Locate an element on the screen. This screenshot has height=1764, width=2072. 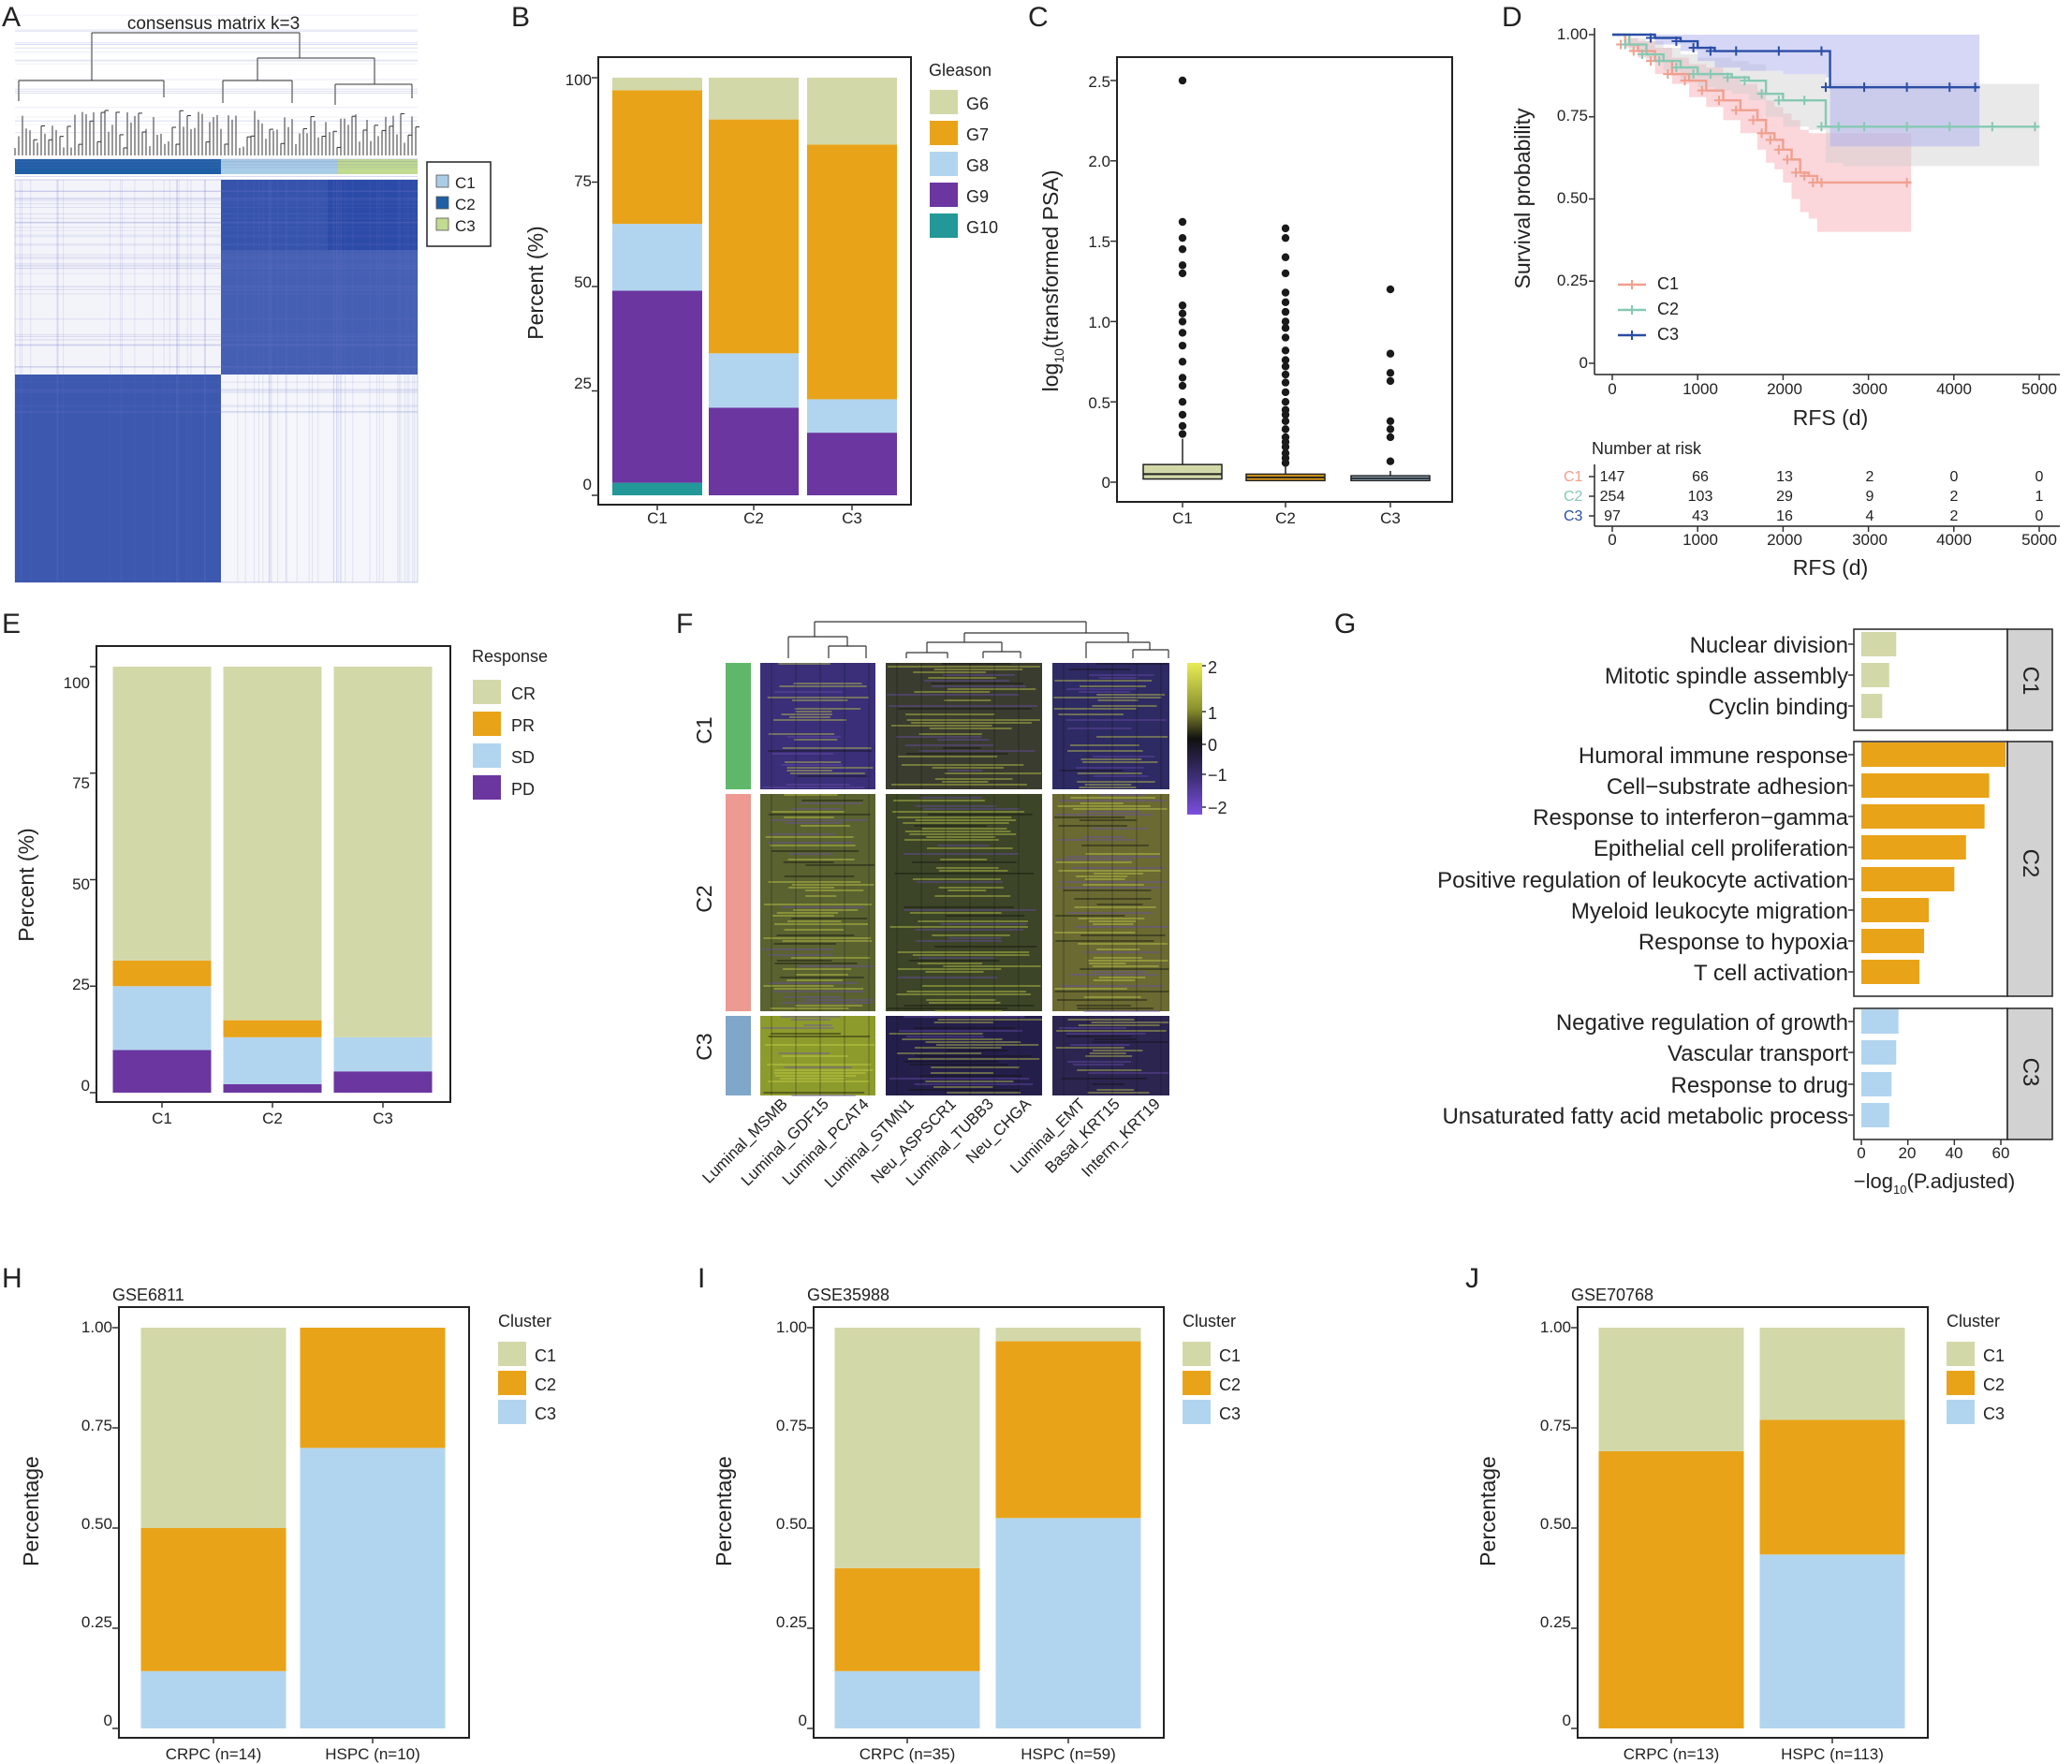
gse6811-legend-swatch-c2 is located at coordinates (512, 1383).